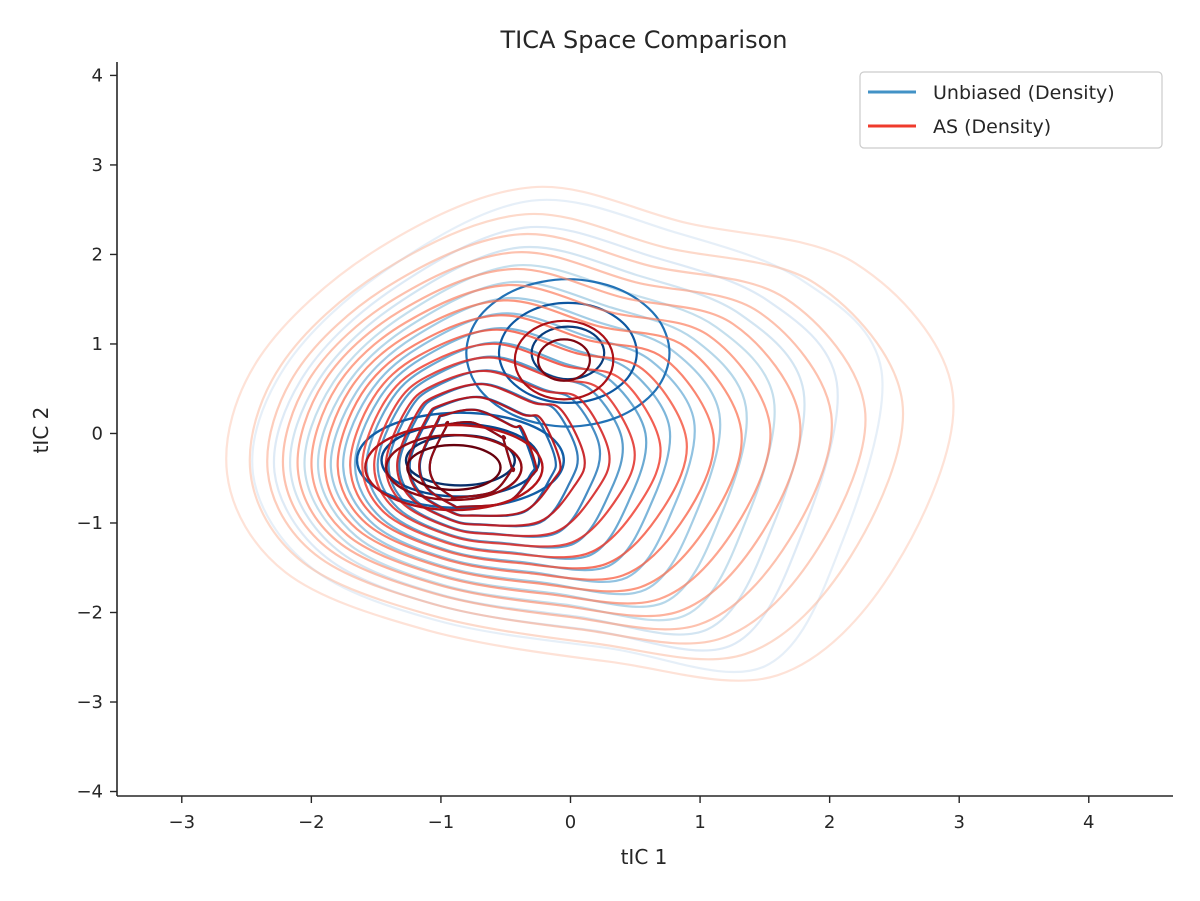  I want to click on y-tick-label: 0, so click(97, 433).